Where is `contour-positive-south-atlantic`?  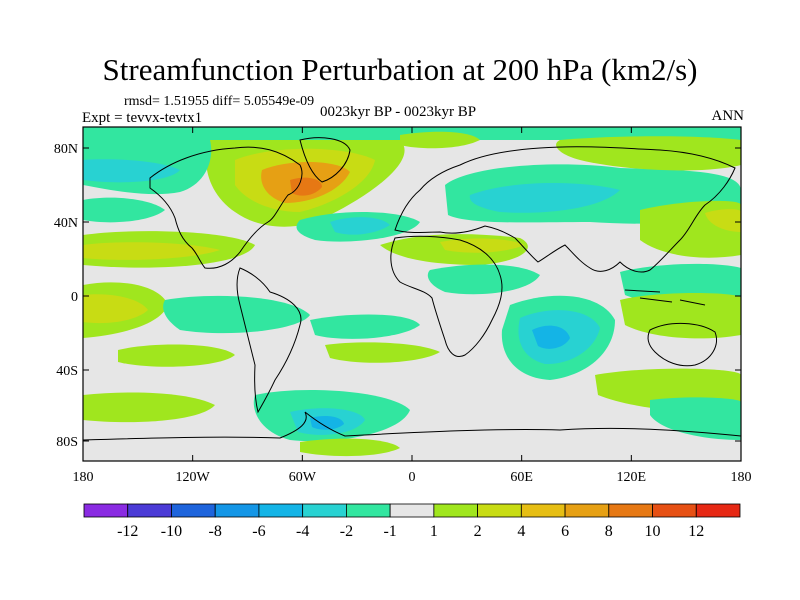 contour-positive-south-atlantic is located at coordinates (382, 352).